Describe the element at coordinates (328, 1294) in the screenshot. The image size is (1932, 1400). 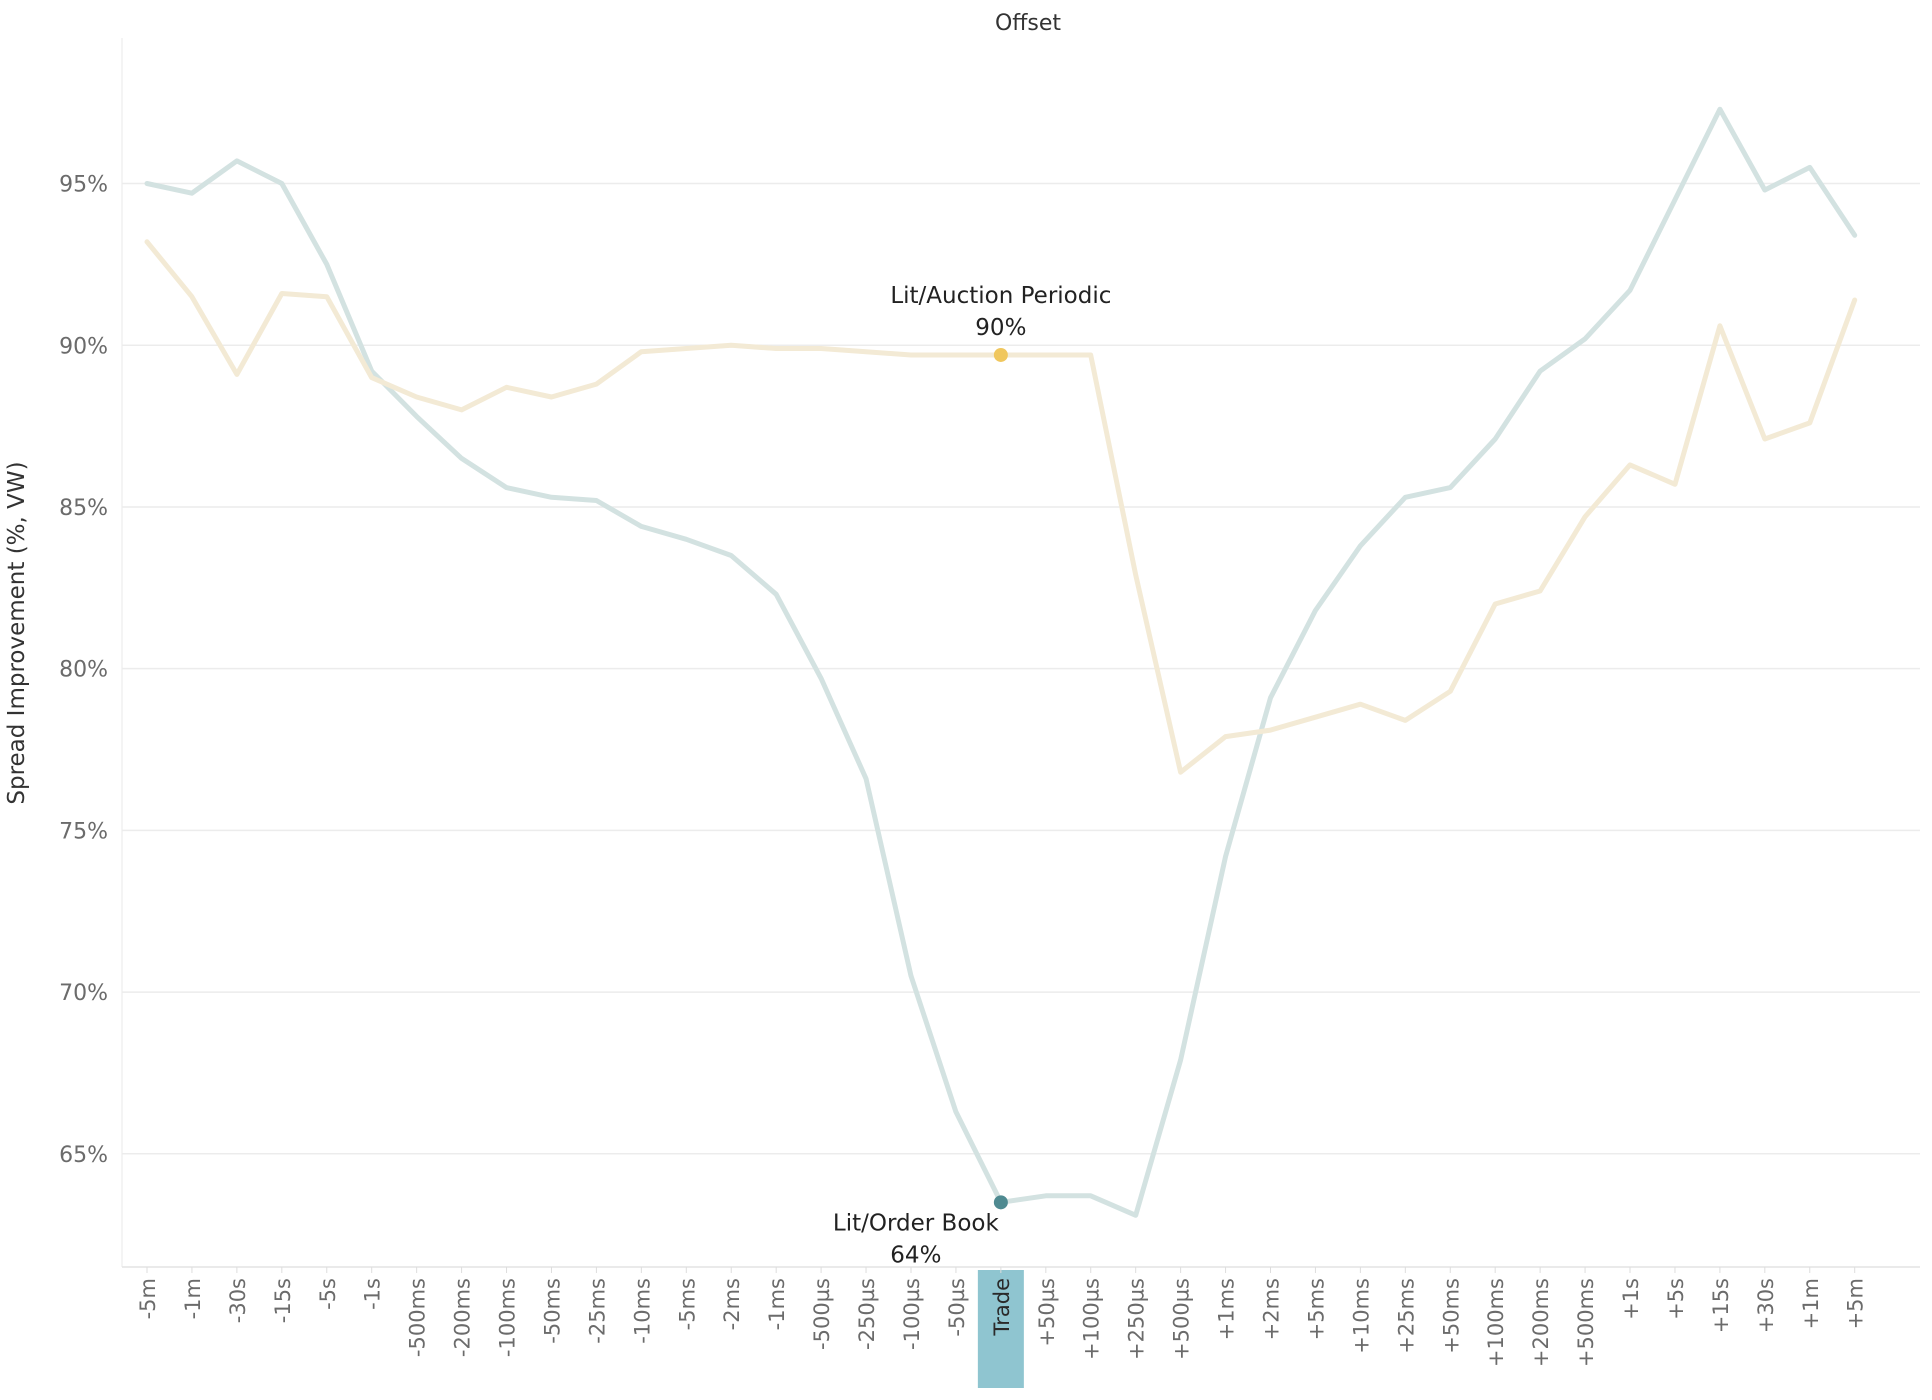
I see `x-tick-label: -5s` at that location.